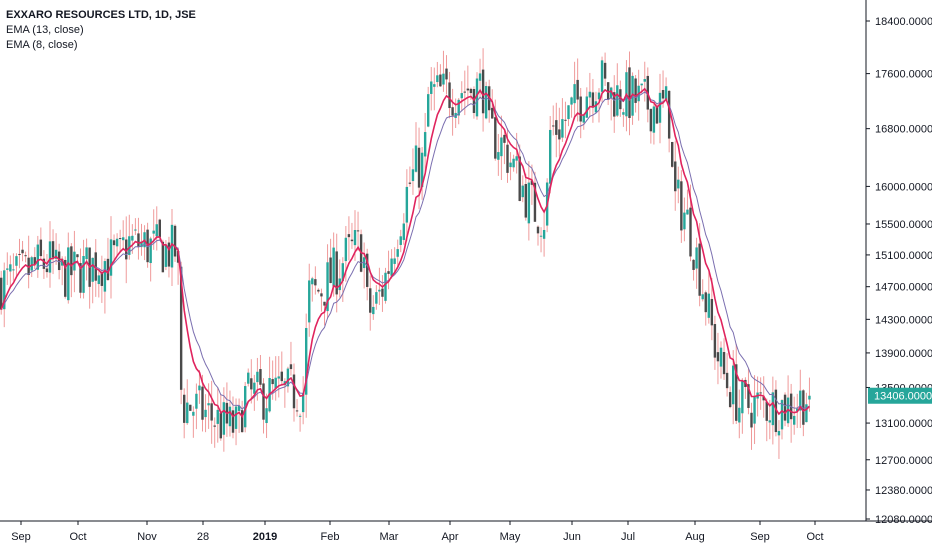  Describe the element at coordinates (695, 537) in the screenshot. I see `time-tick-label: Aug` at that location.